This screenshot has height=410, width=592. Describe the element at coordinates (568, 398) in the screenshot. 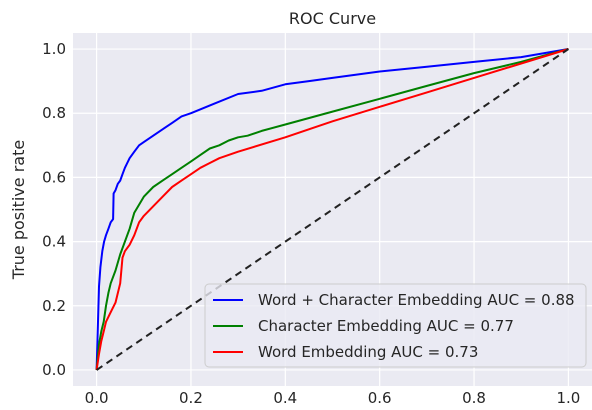

I see `x-tick-label: 1.0` at that location.